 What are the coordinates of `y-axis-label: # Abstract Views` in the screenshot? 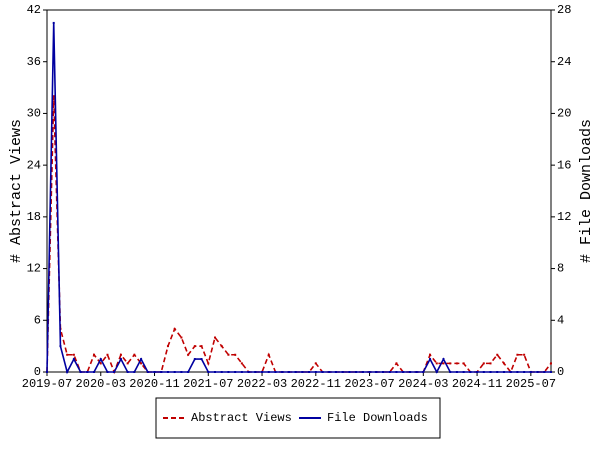 It's located at (16, 191).